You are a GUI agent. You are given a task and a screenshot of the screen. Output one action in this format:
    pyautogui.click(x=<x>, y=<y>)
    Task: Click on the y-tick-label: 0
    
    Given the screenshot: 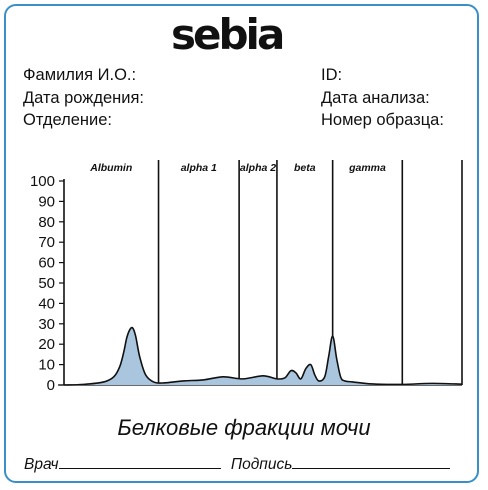 What is the action you would take?
    pyautogui.click(x=51, y=385)
    